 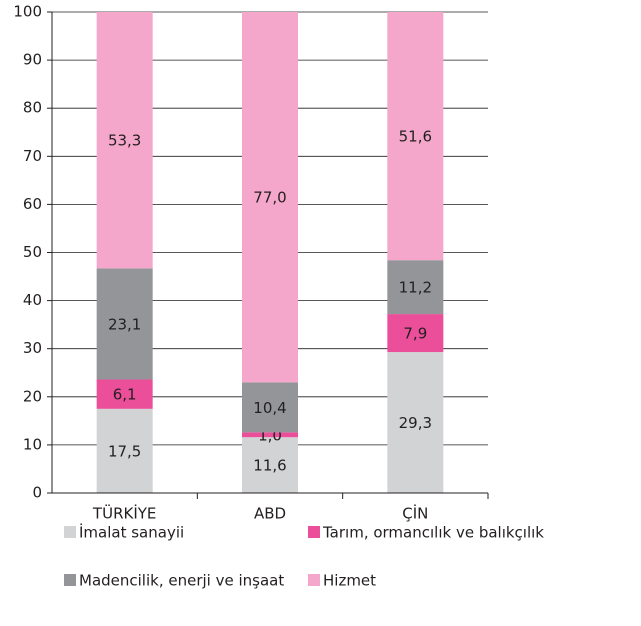 I want to click on value-label: 77,0, so click(x=269, y=198).